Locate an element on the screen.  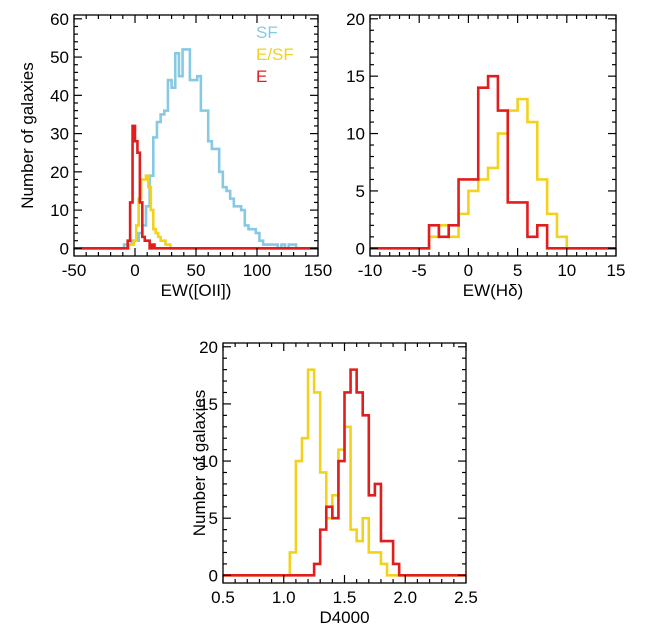
x-tick-label: 1.5 is located at coordinates (345, 597).